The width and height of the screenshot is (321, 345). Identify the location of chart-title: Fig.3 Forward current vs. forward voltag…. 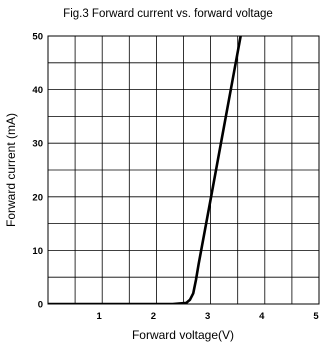
(168, 14).